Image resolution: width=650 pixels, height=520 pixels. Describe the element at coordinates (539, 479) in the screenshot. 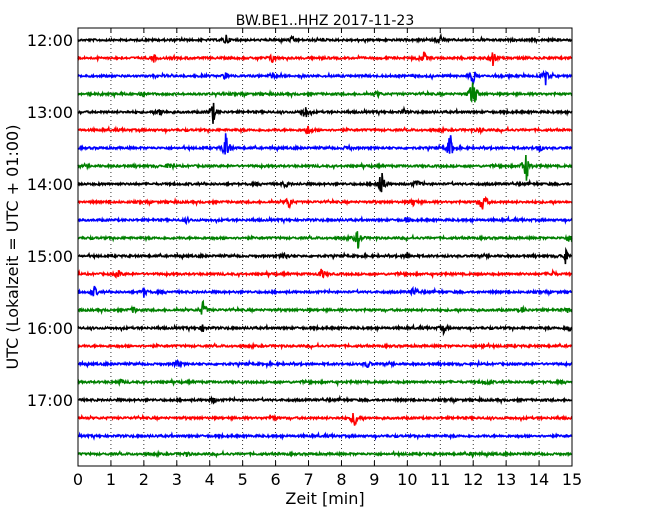

I see `x-tick-label: 14` at that location.